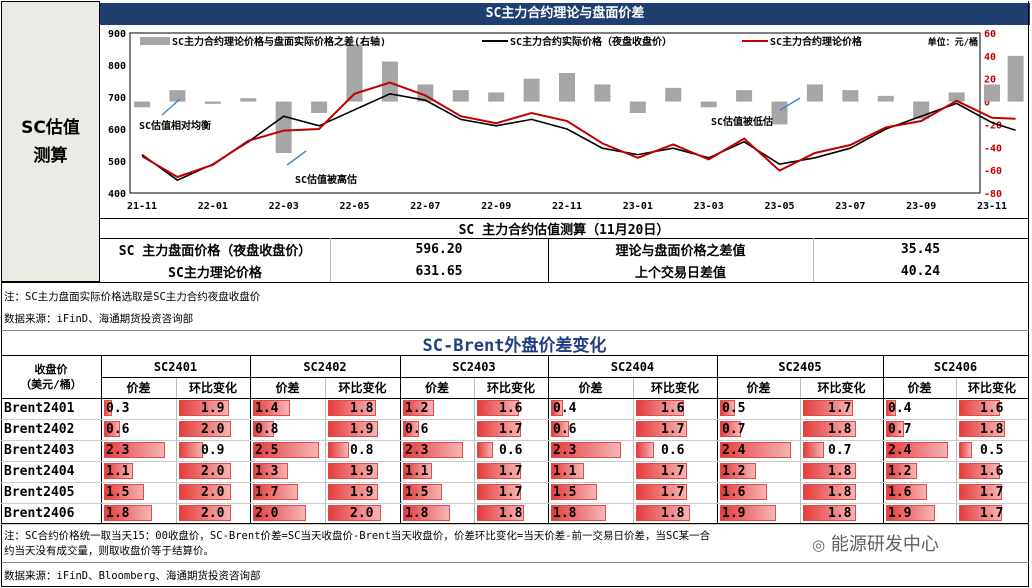 Image resolution: width=1032 pixels, height=588 pixels. Describe the element at coordinates (117, 130) in the screenshot. I see `y-left-tick-label: 600` at that location.